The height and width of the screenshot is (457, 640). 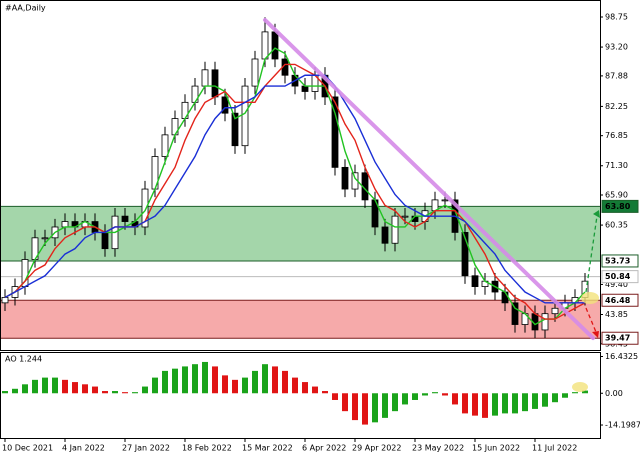 I want to click on x-tick-label: 27 Jan 2022, so click(x=146, y=448).